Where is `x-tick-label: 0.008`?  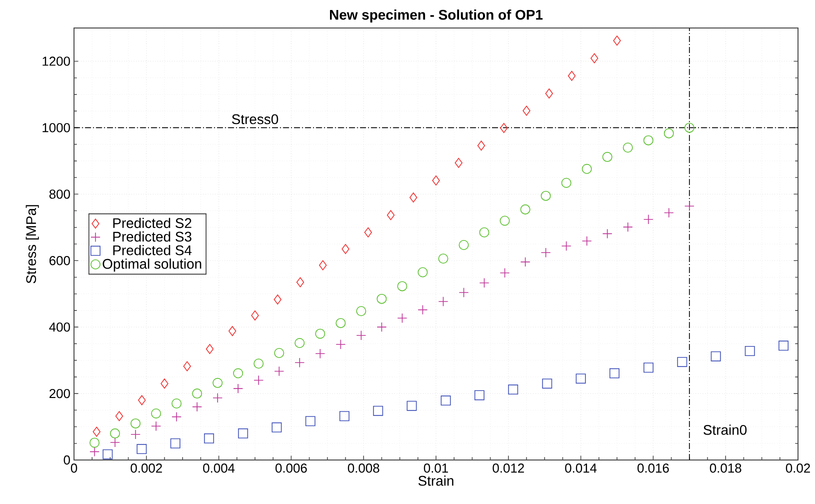
x-tick-label: 0.008 is located at coordinates (364, 468).